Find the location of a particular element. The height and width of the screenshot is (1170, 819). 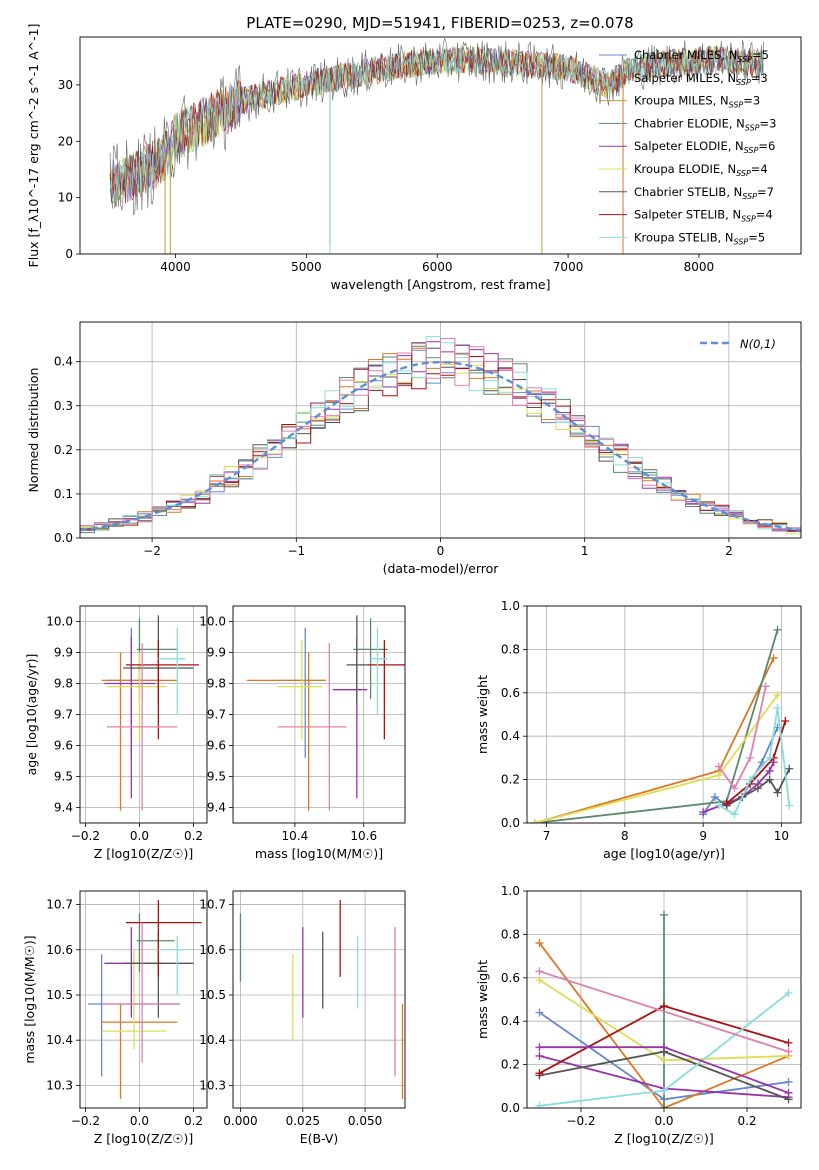

weight_vs_age-plot-area is located at coordinates (662, 724).